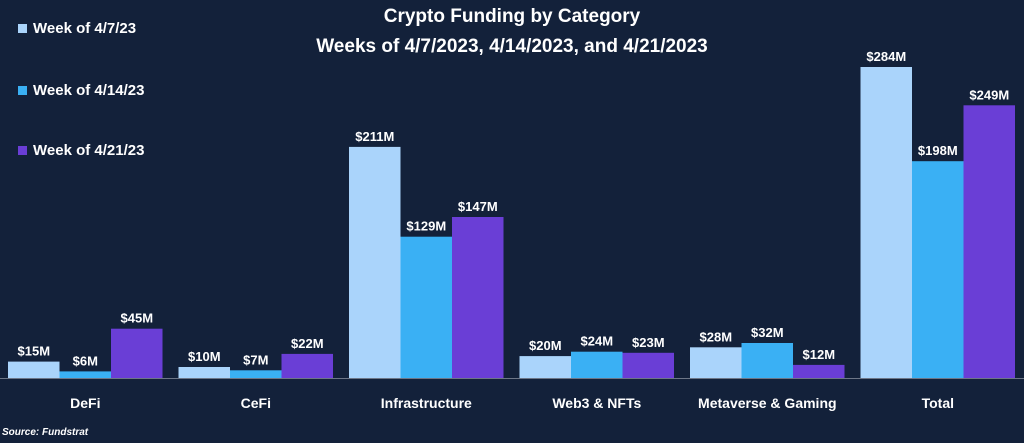  Describe the element at coordinates (426, 226) in the screenshot. I see `data-label-infrastructure-series-2: $129M` at that location.